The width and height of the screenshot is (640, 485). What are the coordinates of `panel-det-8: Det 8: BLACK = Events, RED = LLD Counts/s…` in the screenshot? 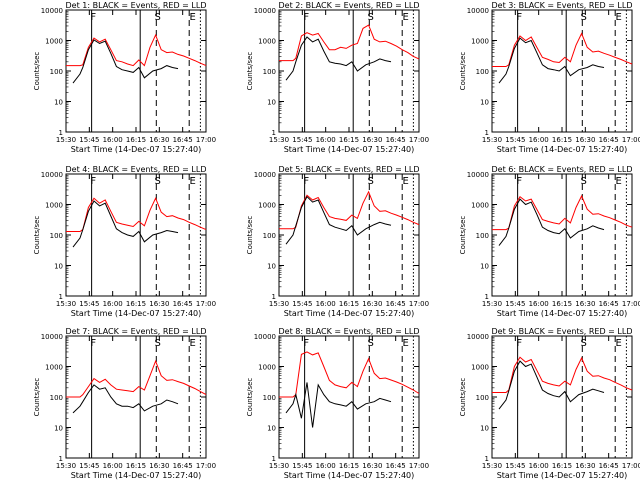 It's located at (337, 403).